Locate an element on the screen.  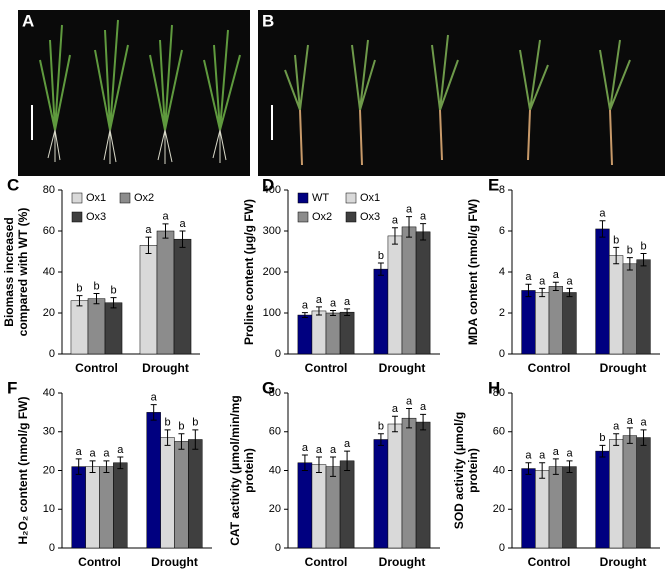
y-tick-label: 30 is located at coordinates (49, 432).